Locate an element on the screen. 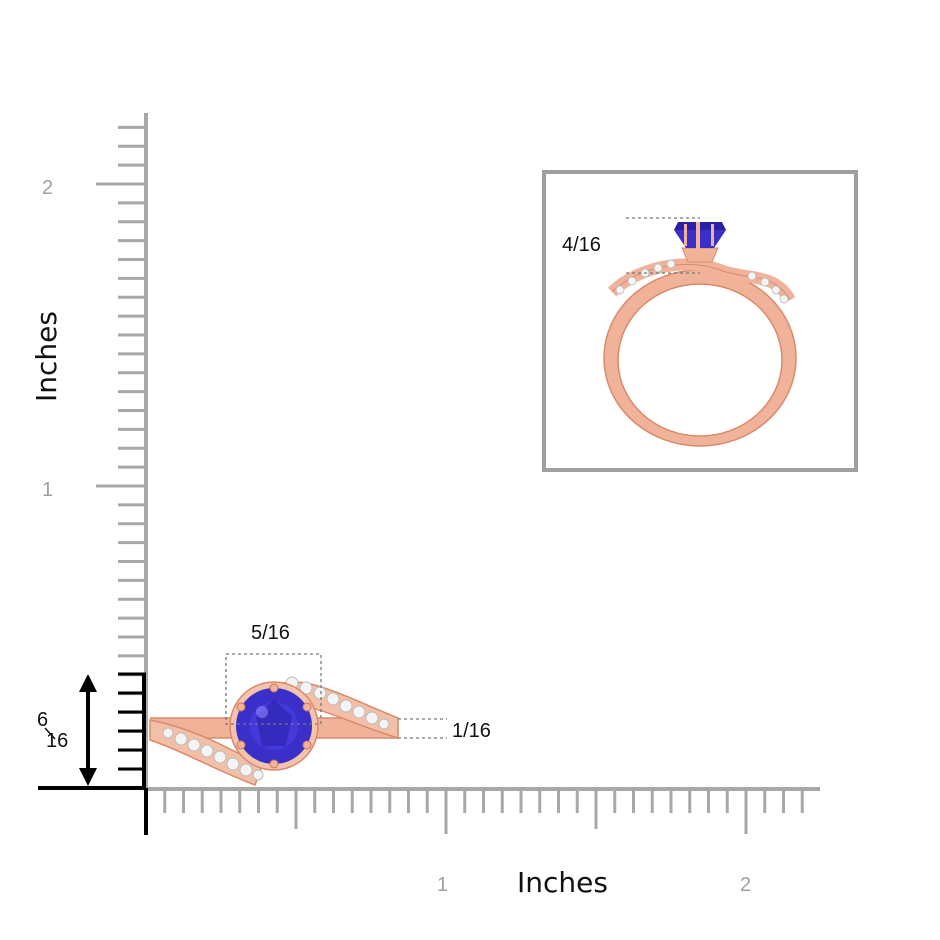 The image size is (940, 940). double-arrow-vertical-icon is located at coordinates (88, 730).